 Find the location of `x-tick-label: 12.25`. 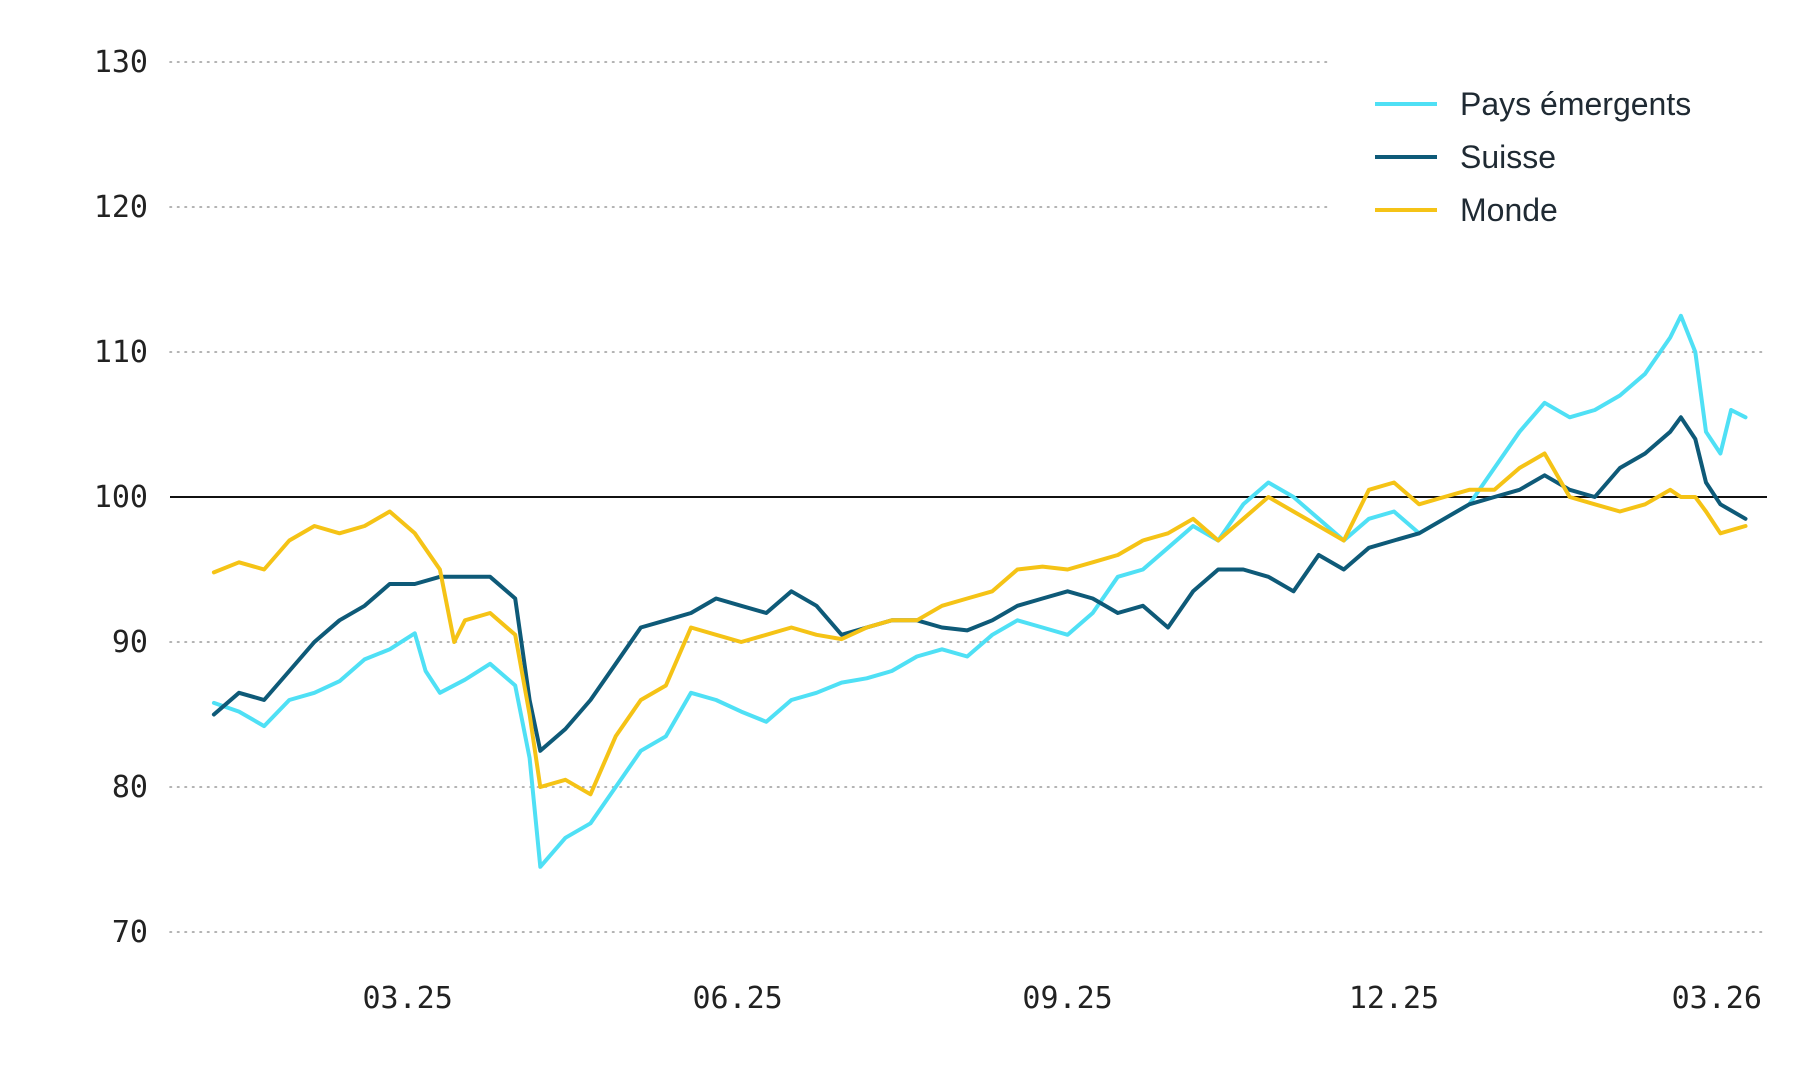

x-tick-label: 12.25 is located at coordinates (1394, 998).